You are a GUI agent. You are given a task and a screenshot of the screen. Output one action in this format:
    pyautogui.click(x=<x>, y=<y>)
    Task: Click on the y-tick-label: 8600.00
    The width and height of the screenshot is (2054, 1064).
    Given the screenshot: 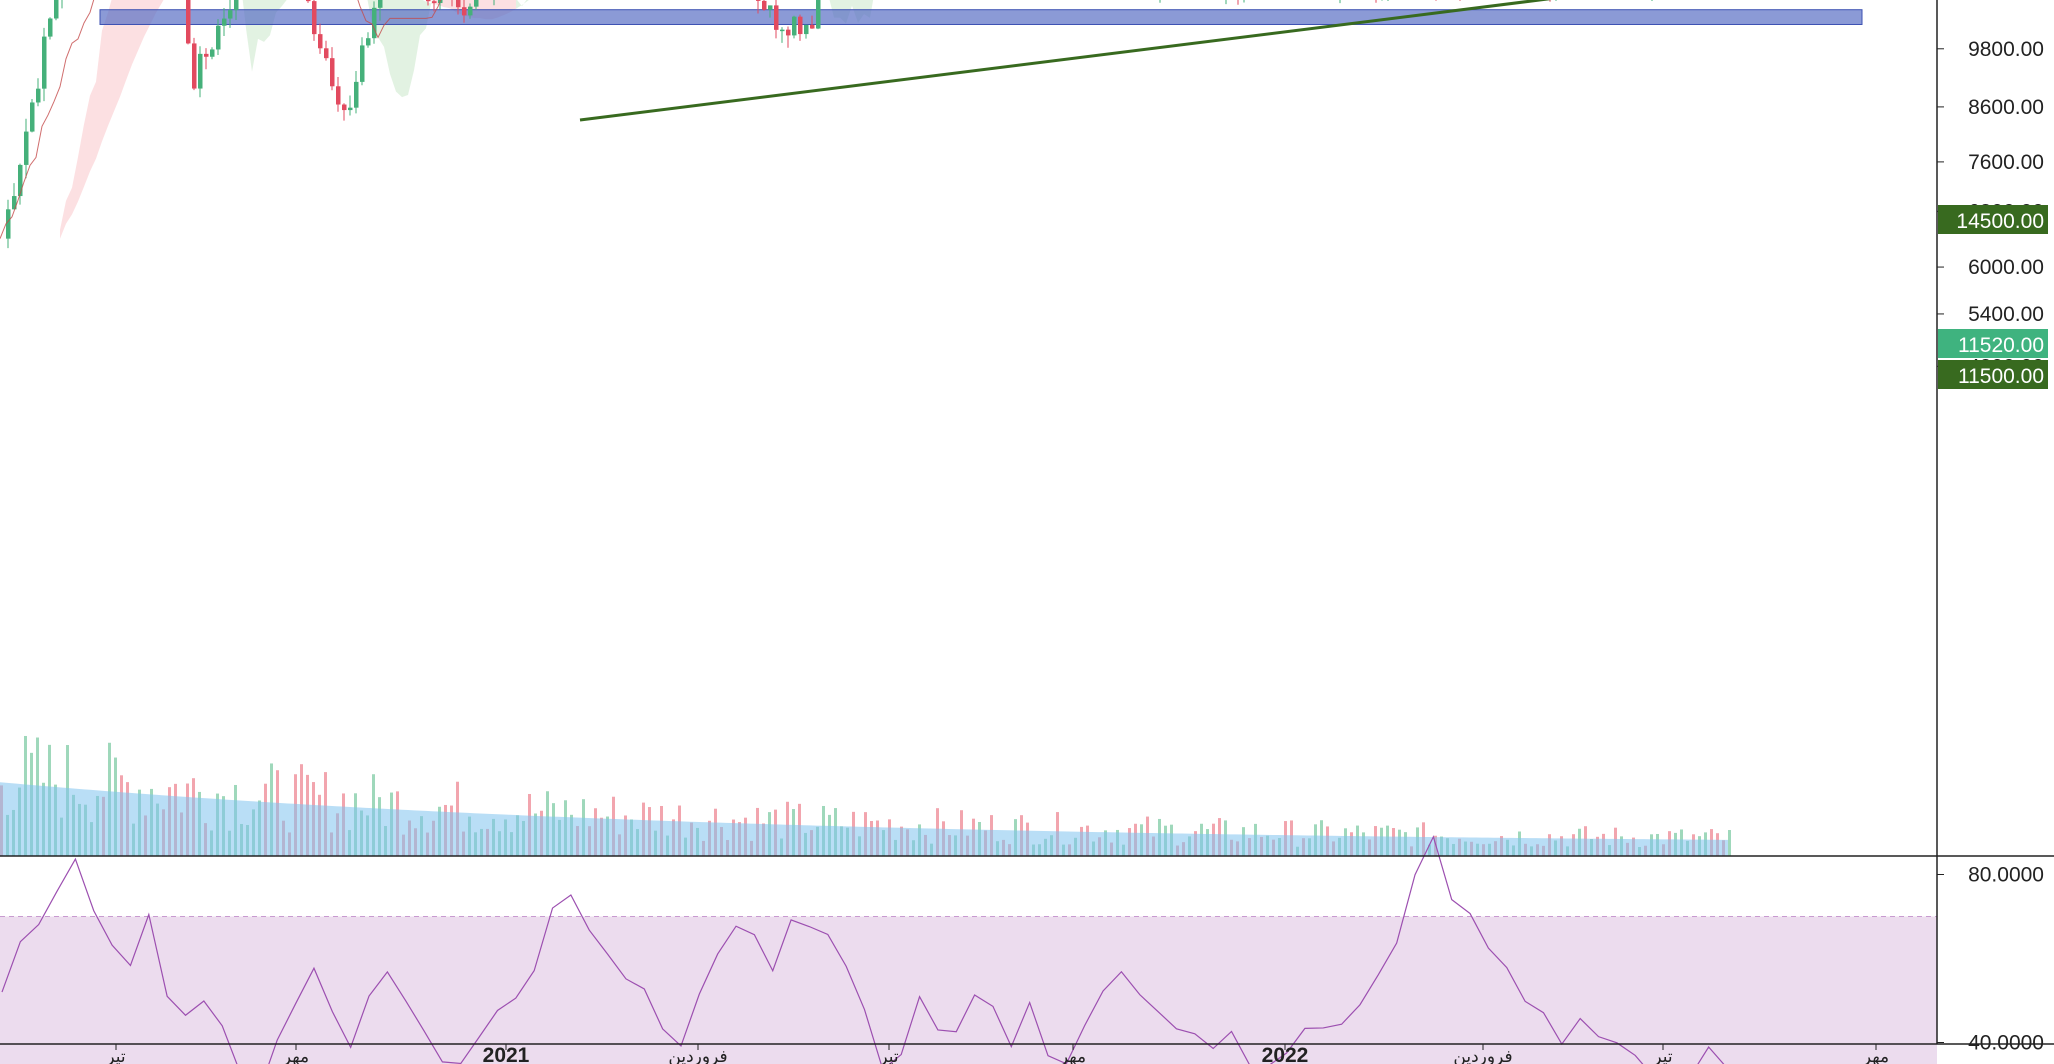 What is the action you would take?
    pyautogui.click(x=2006, y=107)
    